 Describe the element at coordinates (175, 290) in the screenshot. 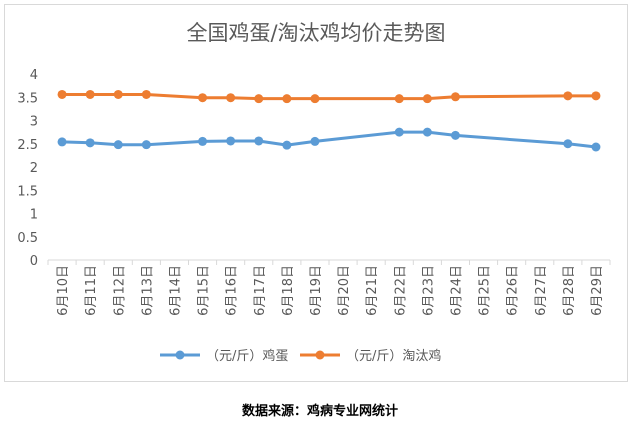

I see `x-tick-label: 6月14日` at that location.